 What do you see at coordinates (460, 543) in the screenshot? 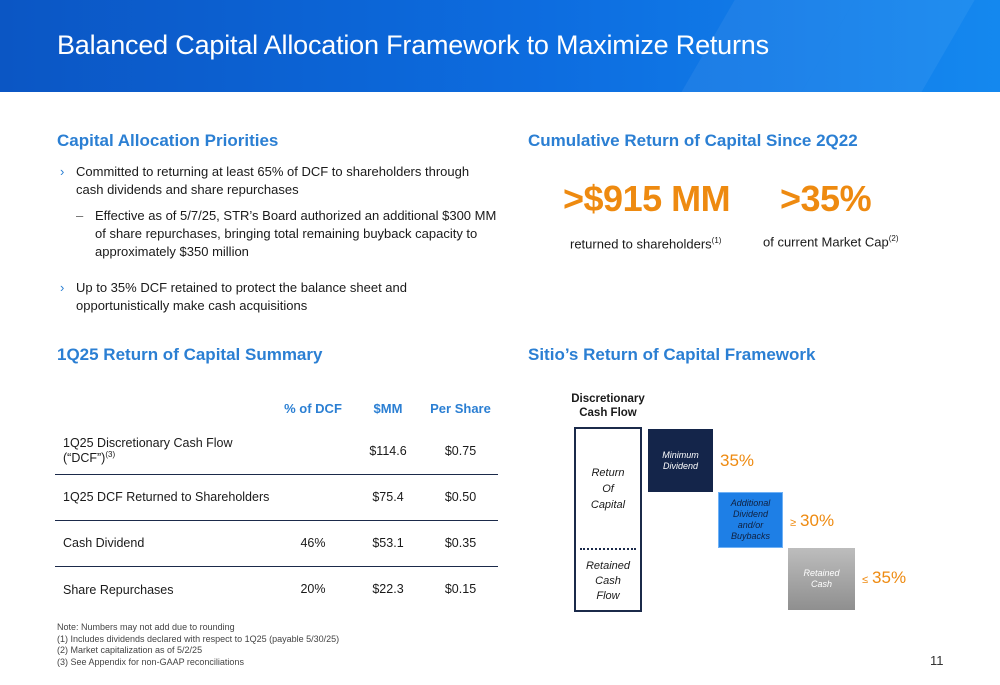
I see `row-per-share: $0.35` at bounding box center [460, 543].